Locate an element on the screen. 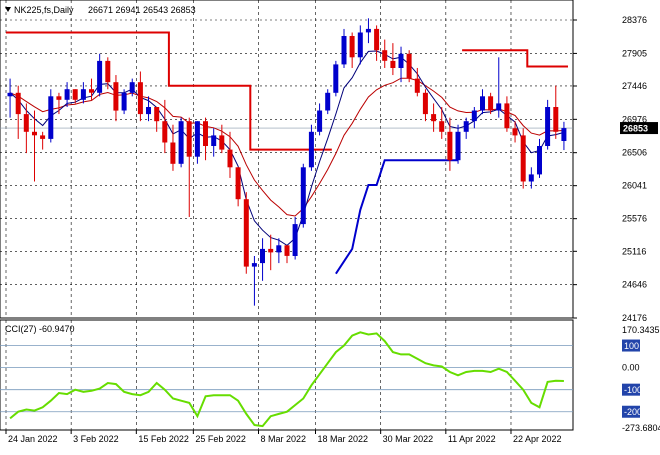  cci-tick-label: -273.6804 is located at coordinates (641, 428).